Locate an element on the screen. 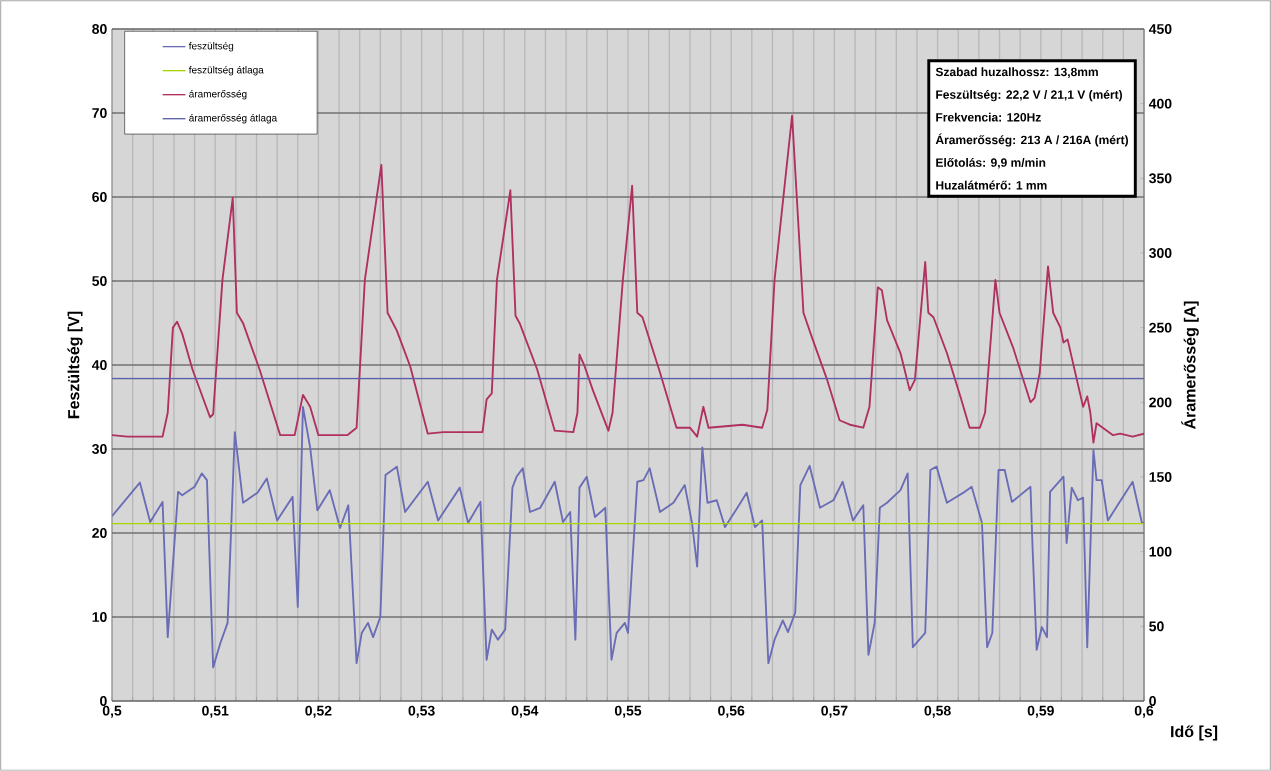  y2-tick-label: 350 is located at coordinates (1160, 178).